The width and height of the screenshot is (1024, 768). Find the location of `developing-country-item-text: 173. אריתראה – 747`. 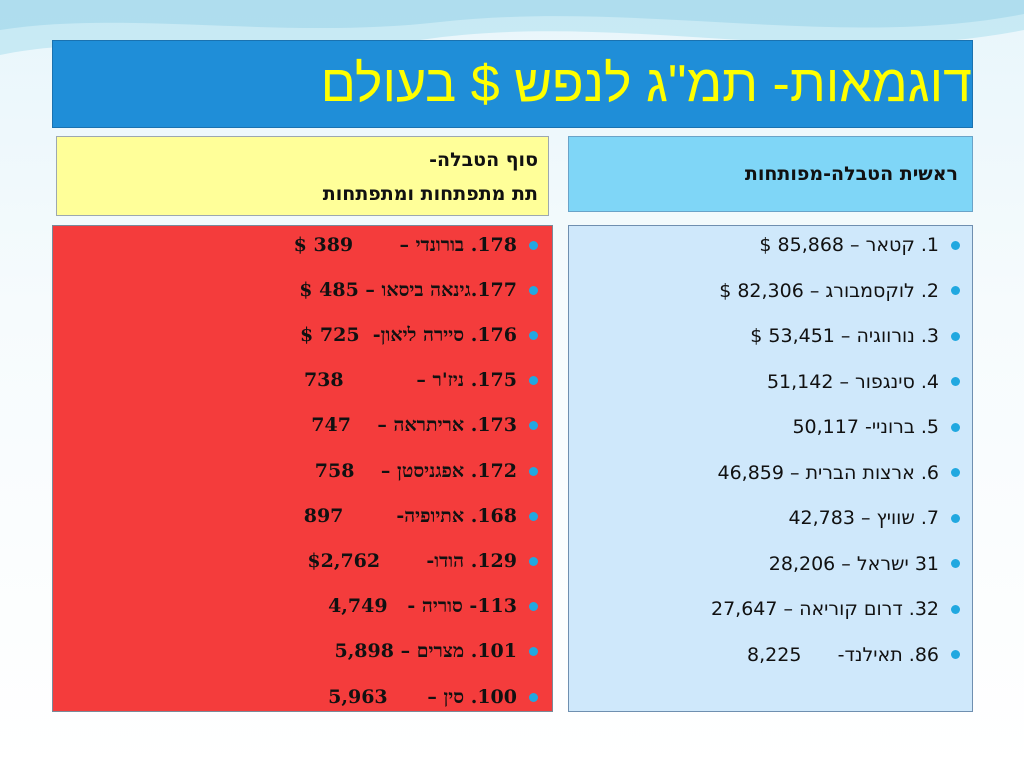

developing-country-item-text: 173. אריתראה – 747 is located at coordinates (414, 425).